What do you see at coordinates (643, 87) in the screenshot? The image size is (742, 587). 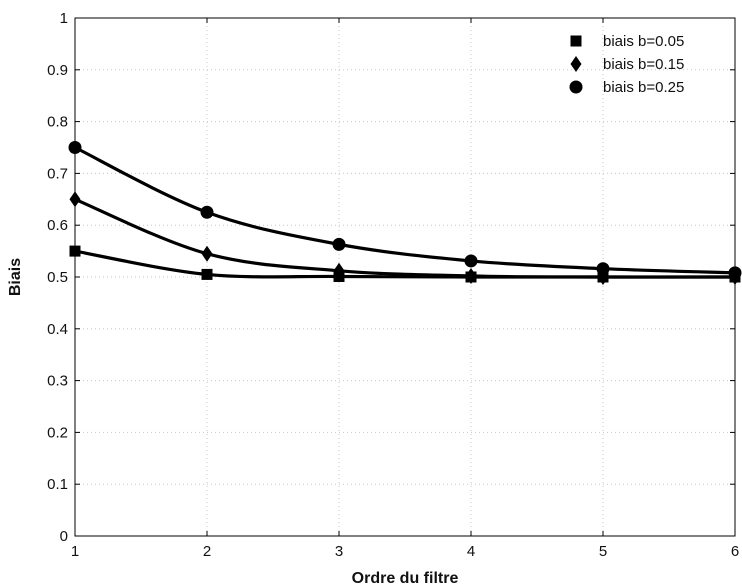 I see `legend-label: biais b=0.25` at bounding box center [643, 87].